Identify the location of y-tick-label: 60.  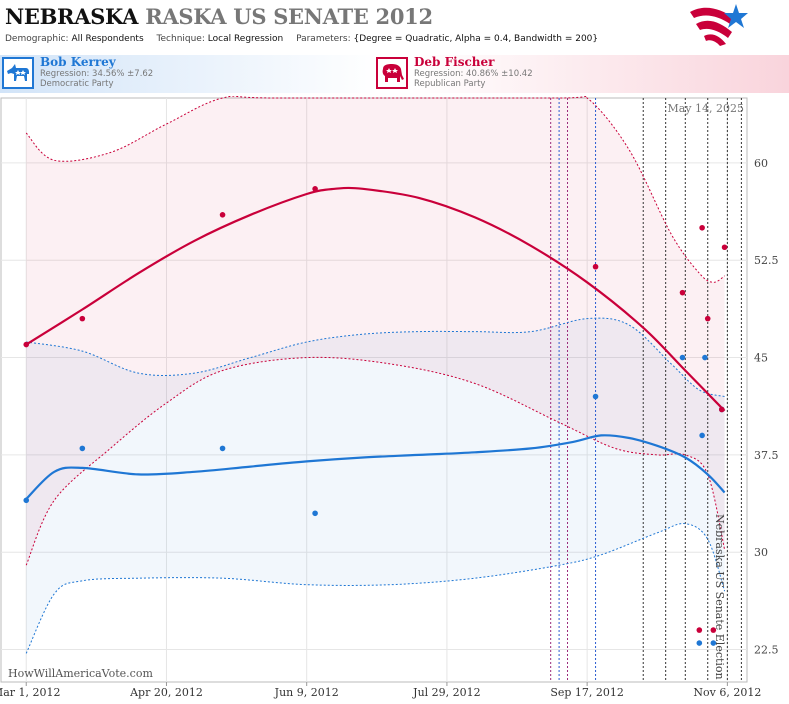
(761, 163).